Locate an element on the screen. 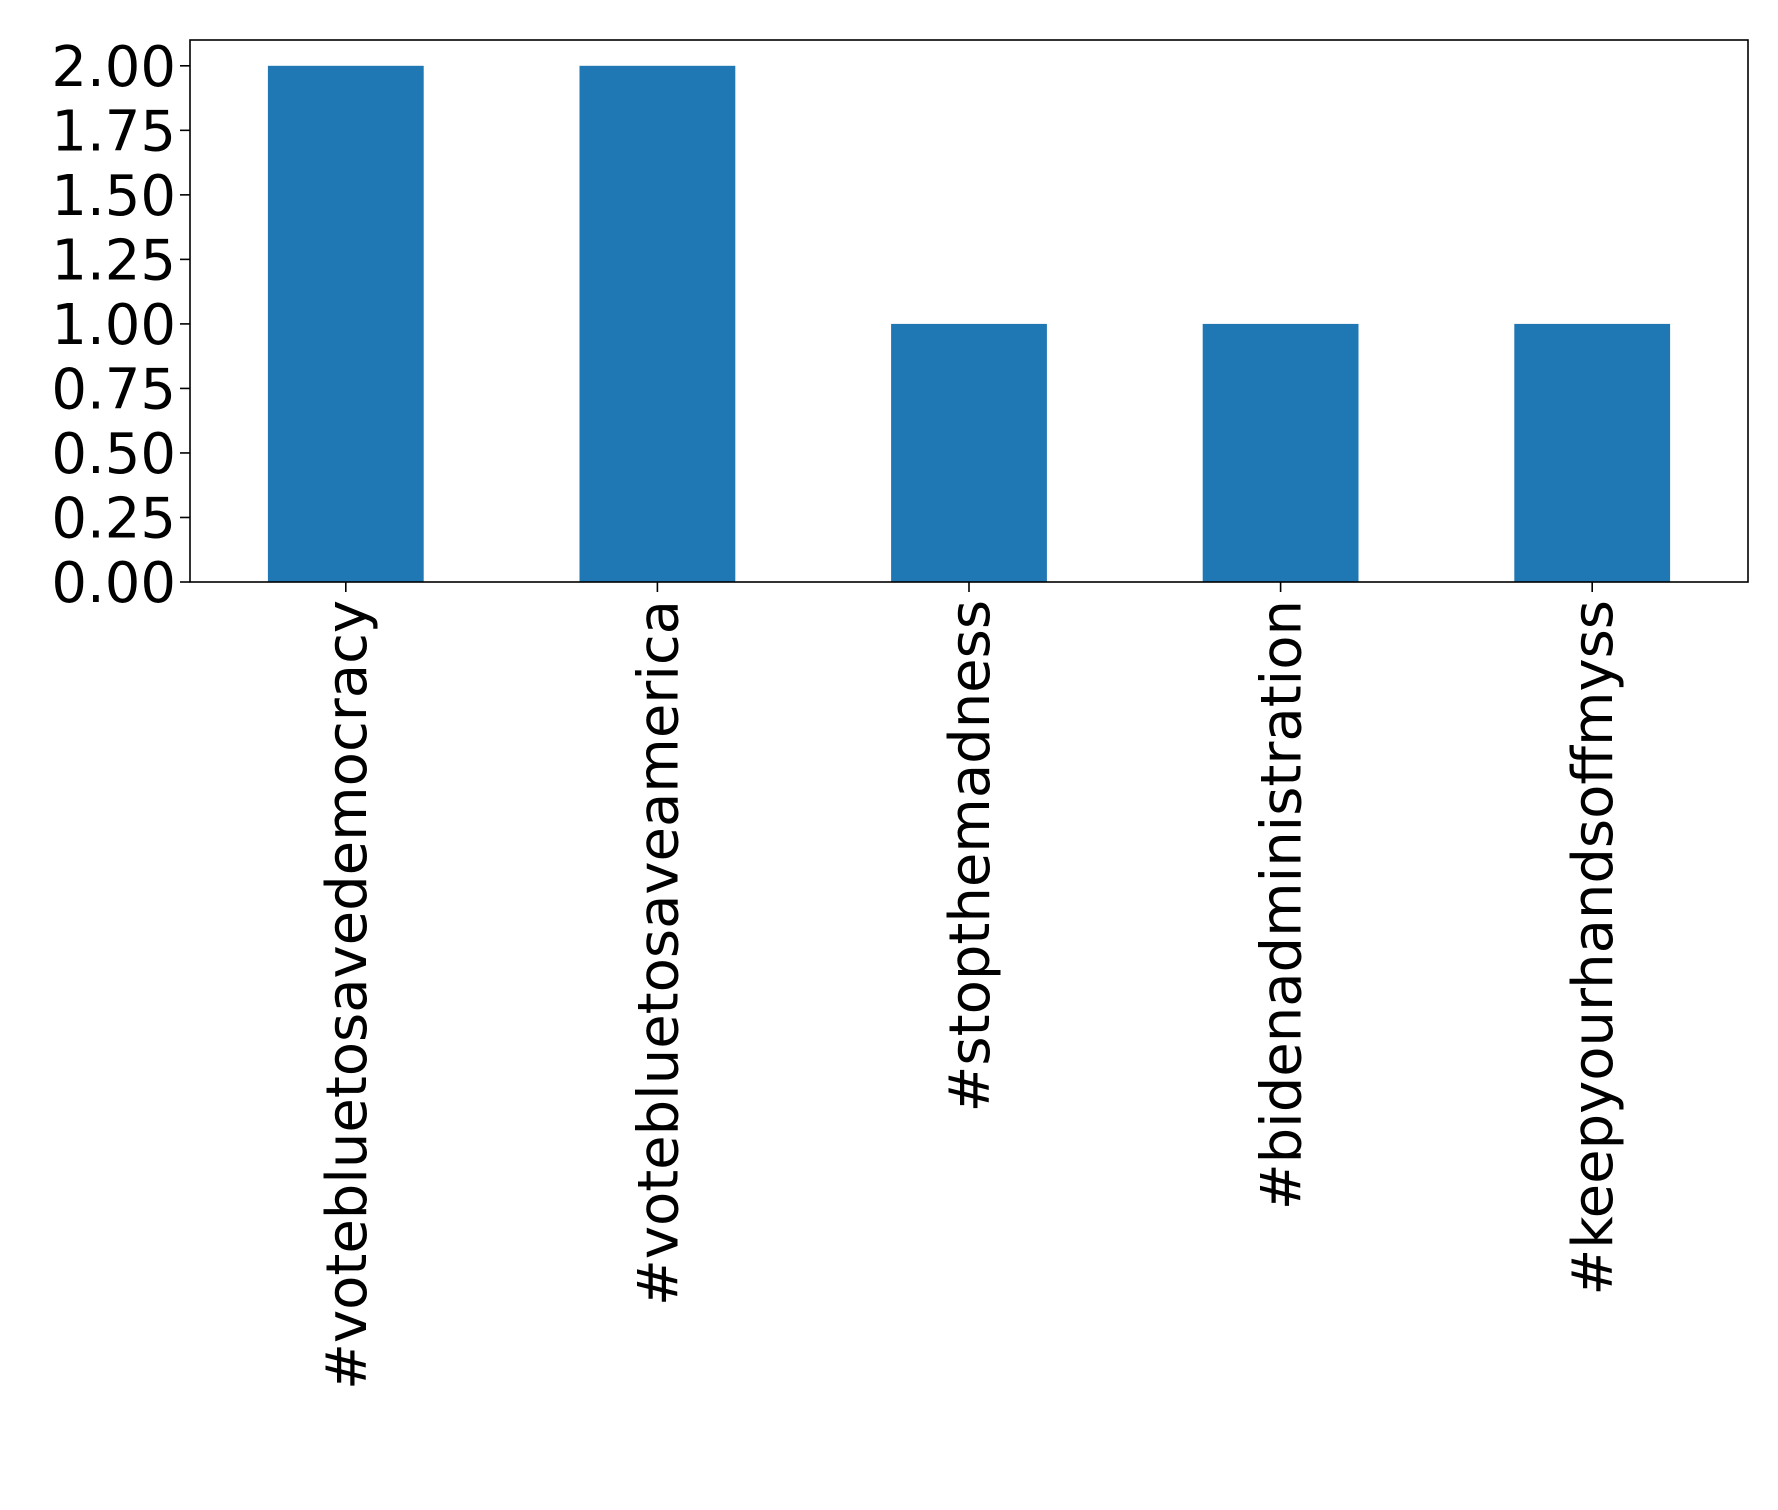  y-tick-label: 1.25 is located at coordinates (113, 260).